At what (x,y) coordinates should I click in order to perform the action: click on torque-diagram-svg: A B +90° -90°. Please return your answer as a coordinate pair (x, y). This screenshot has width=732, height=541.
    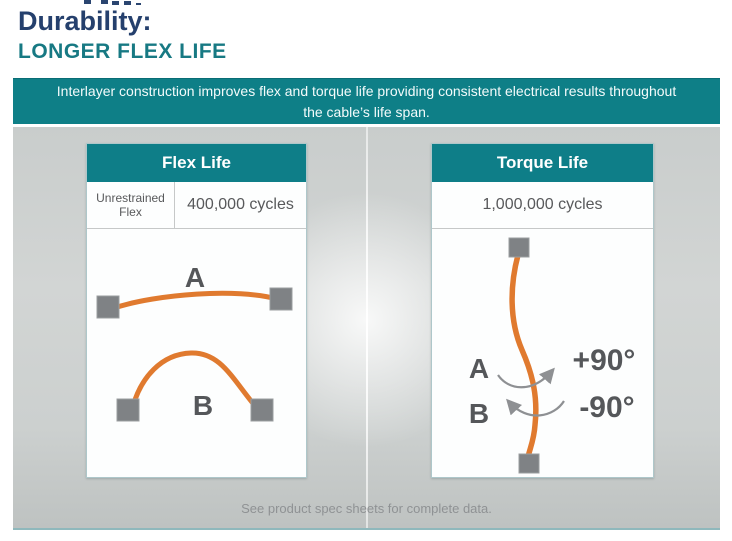
    Looking at the image, I should click on (552, 355).